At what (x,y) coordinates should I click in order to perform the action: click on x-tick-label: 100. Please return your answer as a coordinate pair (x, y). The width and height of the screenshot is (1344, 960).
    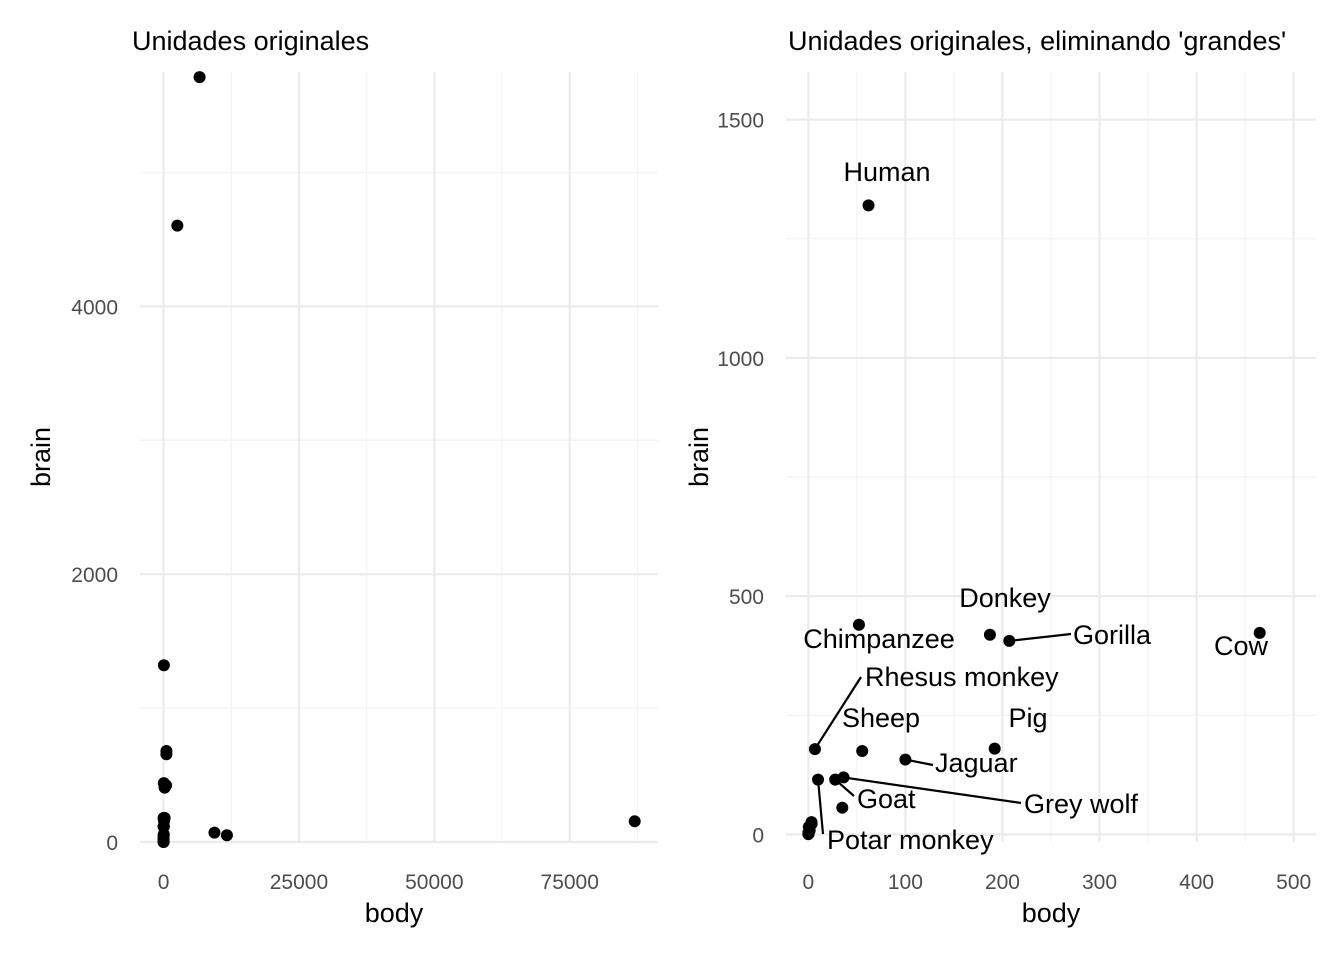
    Looking at the image, I should click on (905, 882).